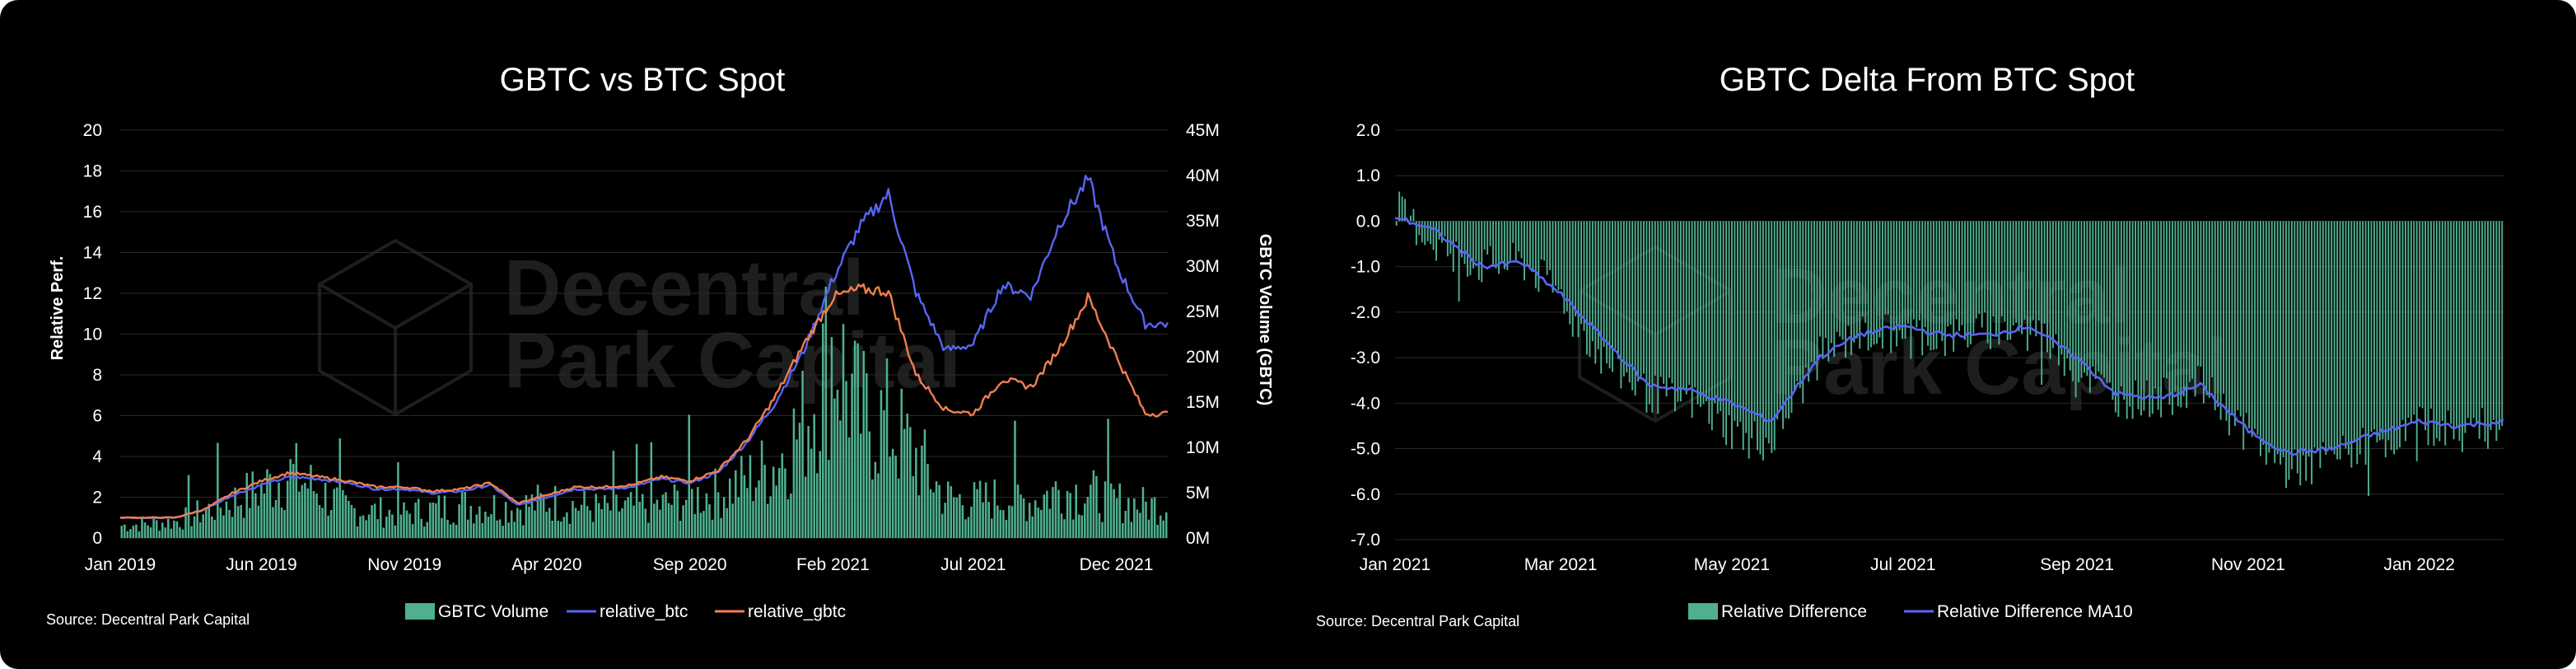 Image resolution: width=2576 pixels, height=669 pixels. What do you see at coordinates (1703, 612) in the screenshot?
I see `legend-swatch-relative-difference` at bounding box center [1703, 612].